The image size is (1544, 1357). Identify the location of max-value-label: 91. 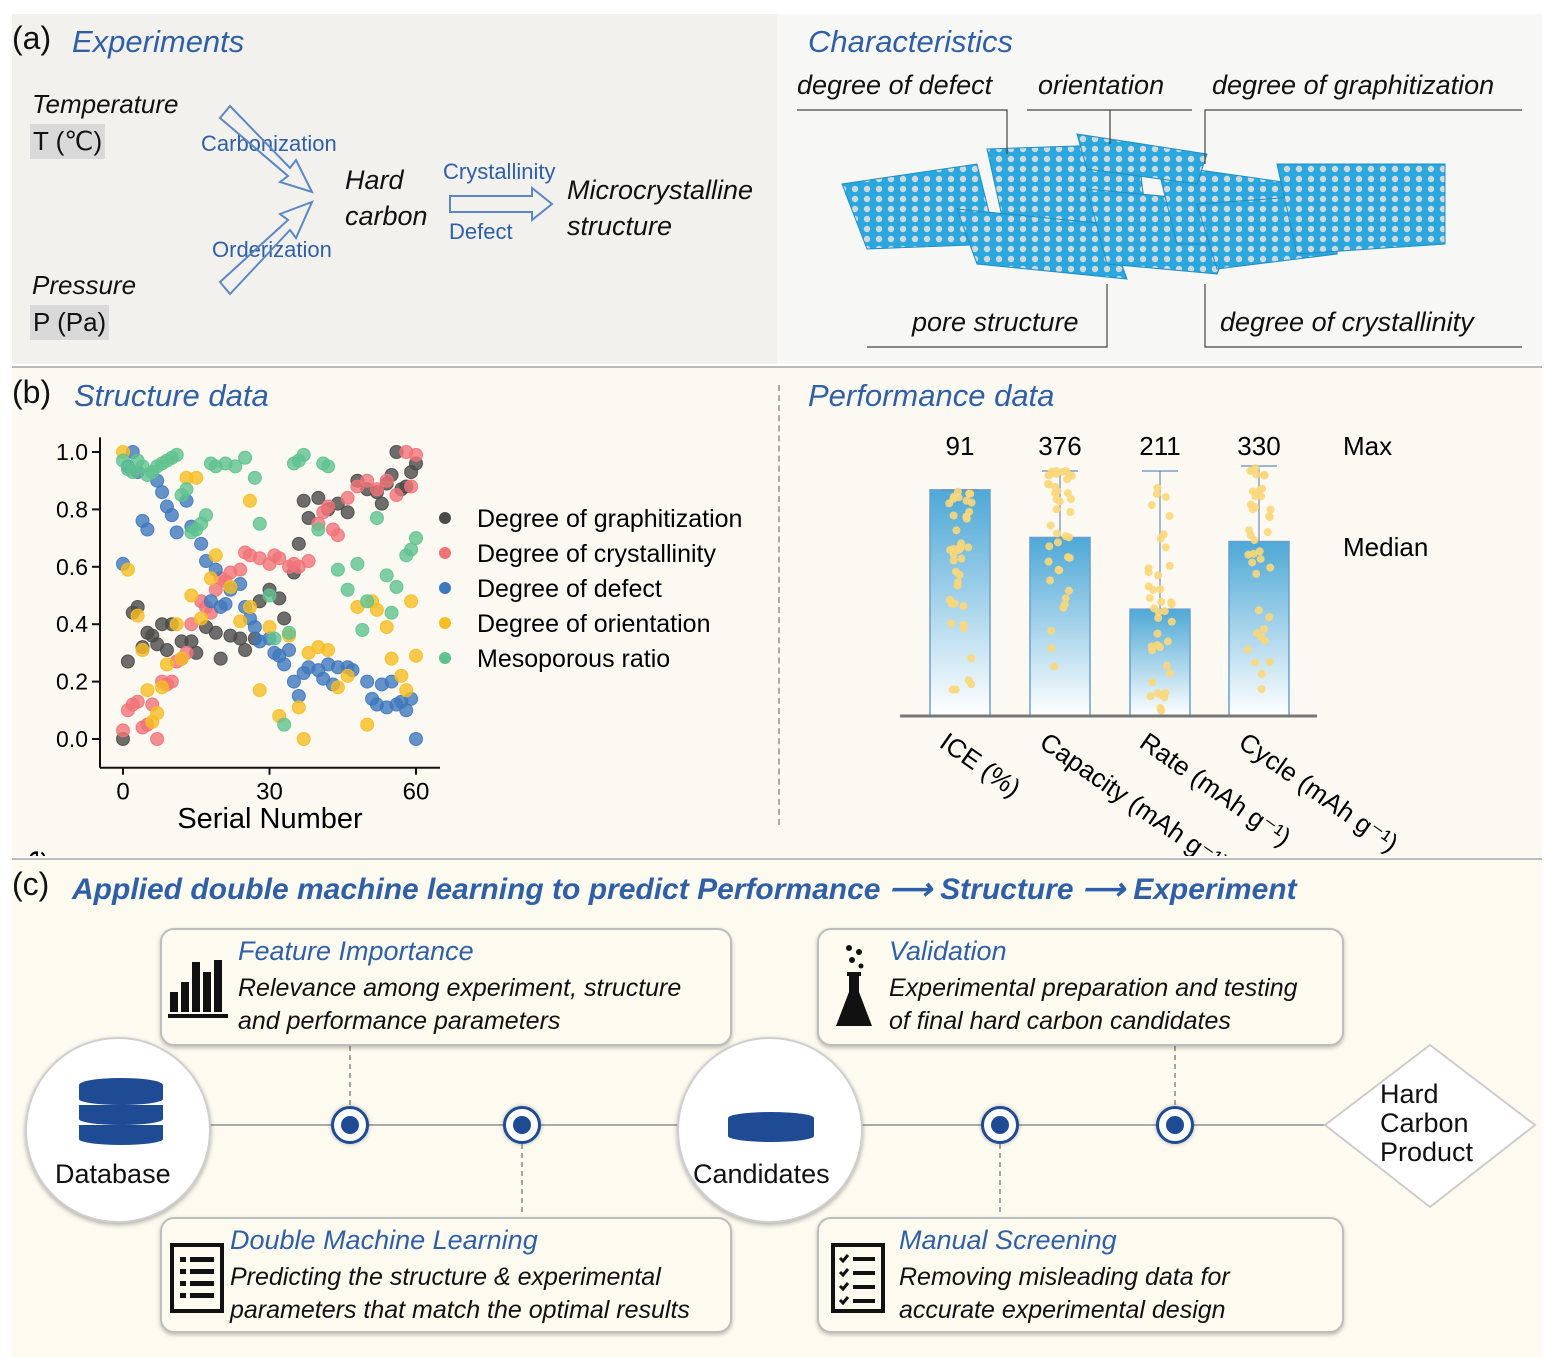
(960, 446).